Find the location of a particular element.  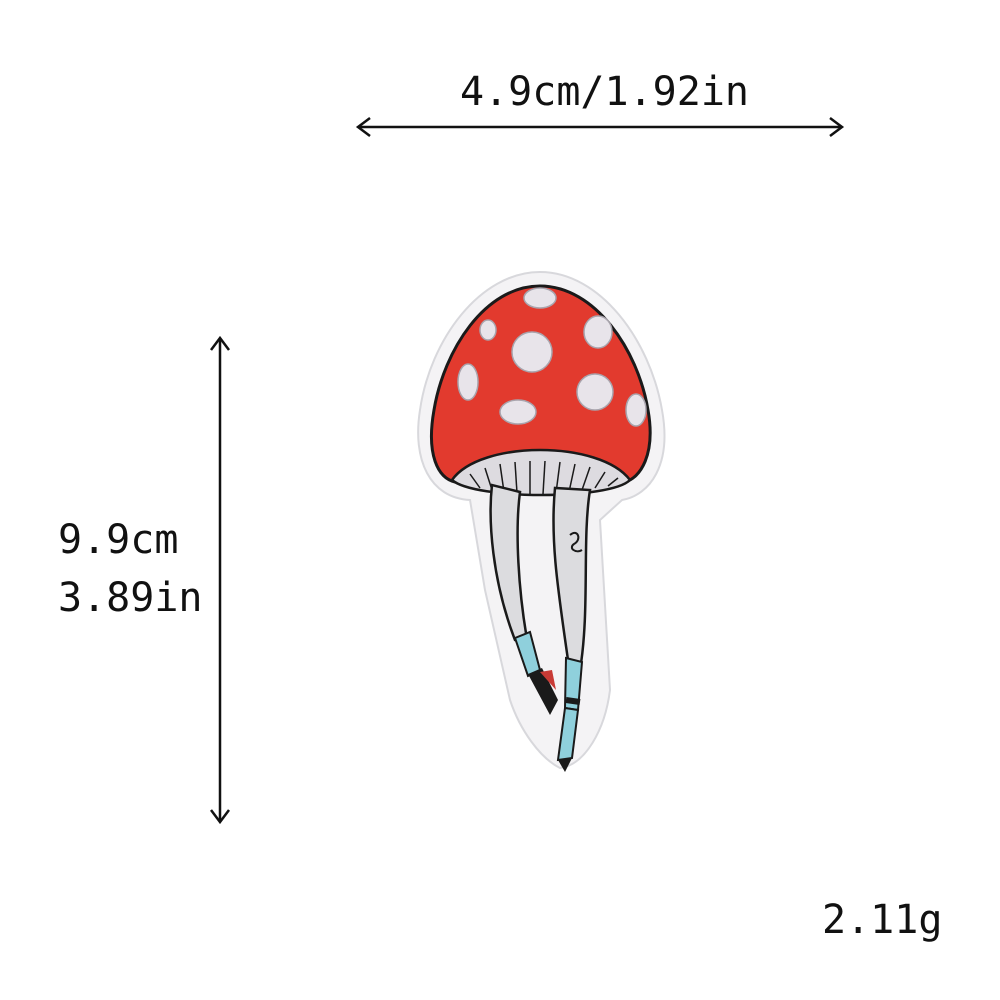

height-arrow-icon is located at coordinates (220, 580).